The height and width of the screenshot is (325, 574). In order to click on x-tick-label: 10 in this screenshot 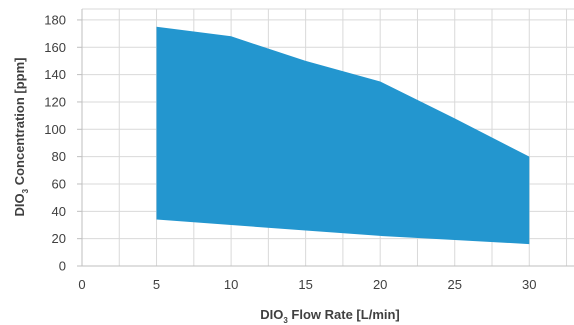, I will do `click(231, 284)`.